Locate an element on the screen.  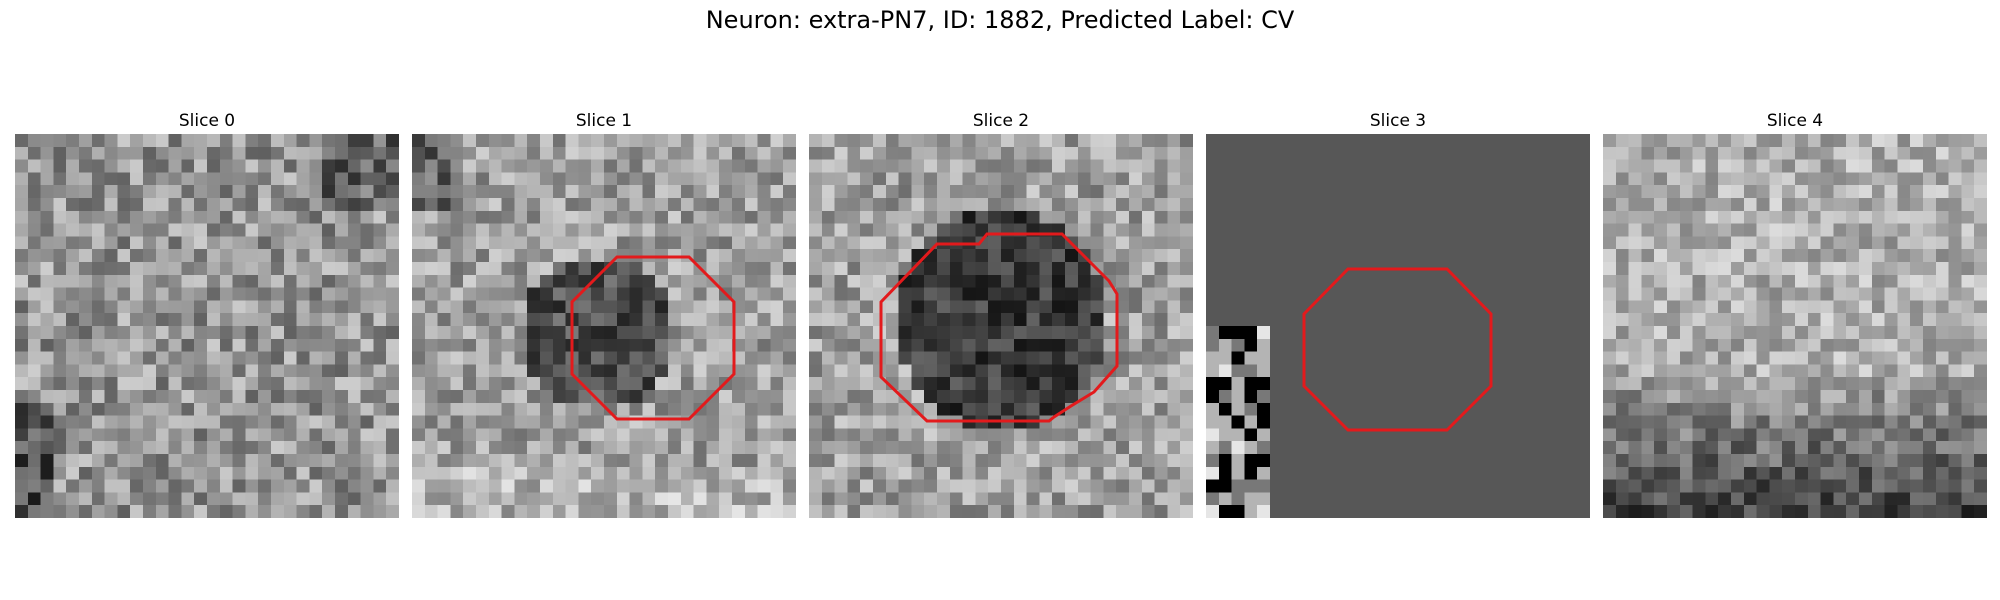
slice-title: Slice 1 is located at coordinates (604, 121).